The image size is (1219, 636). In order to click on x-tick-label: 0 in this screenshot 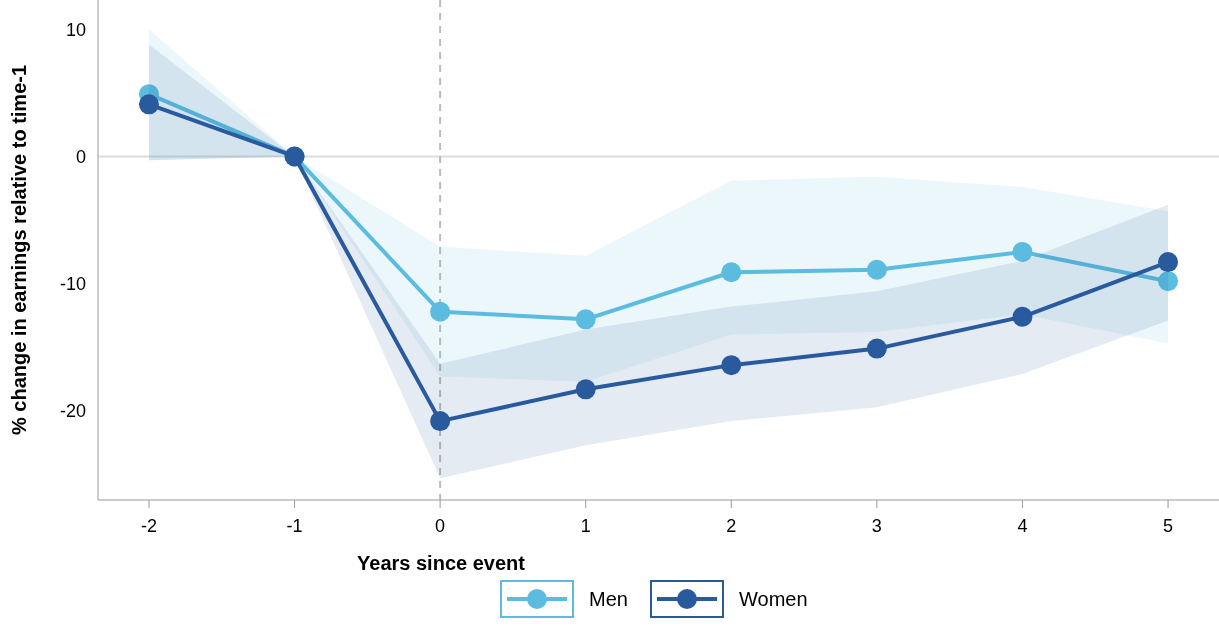, I will do `click(440, 526)`.